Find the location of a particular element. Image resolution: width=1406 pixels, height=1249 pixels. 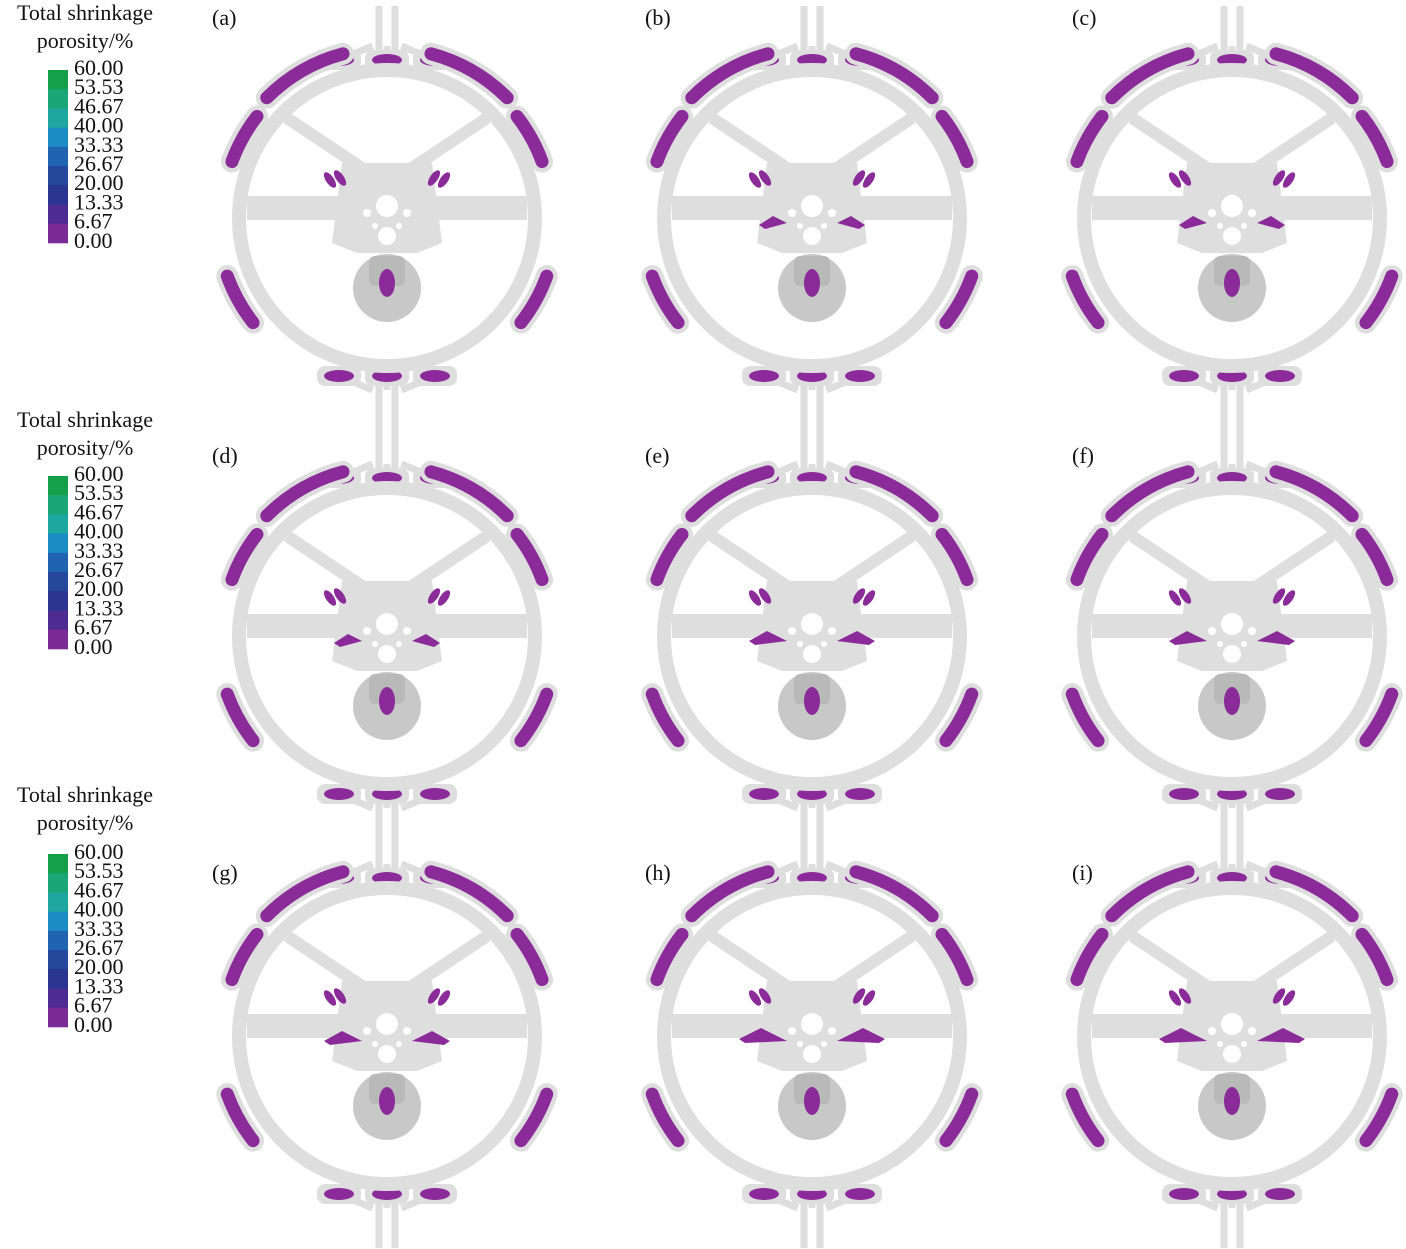

legend-label: 20.00 is located at coordinates (99, 182).